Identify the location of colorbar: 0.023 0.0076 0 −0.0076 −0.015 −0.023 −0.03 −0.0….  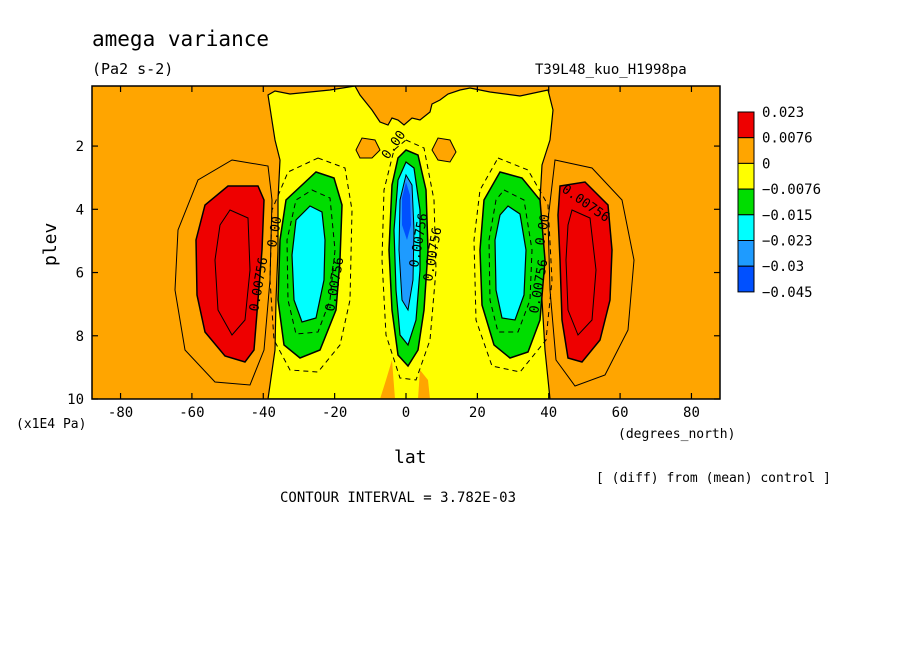
(779, 203).